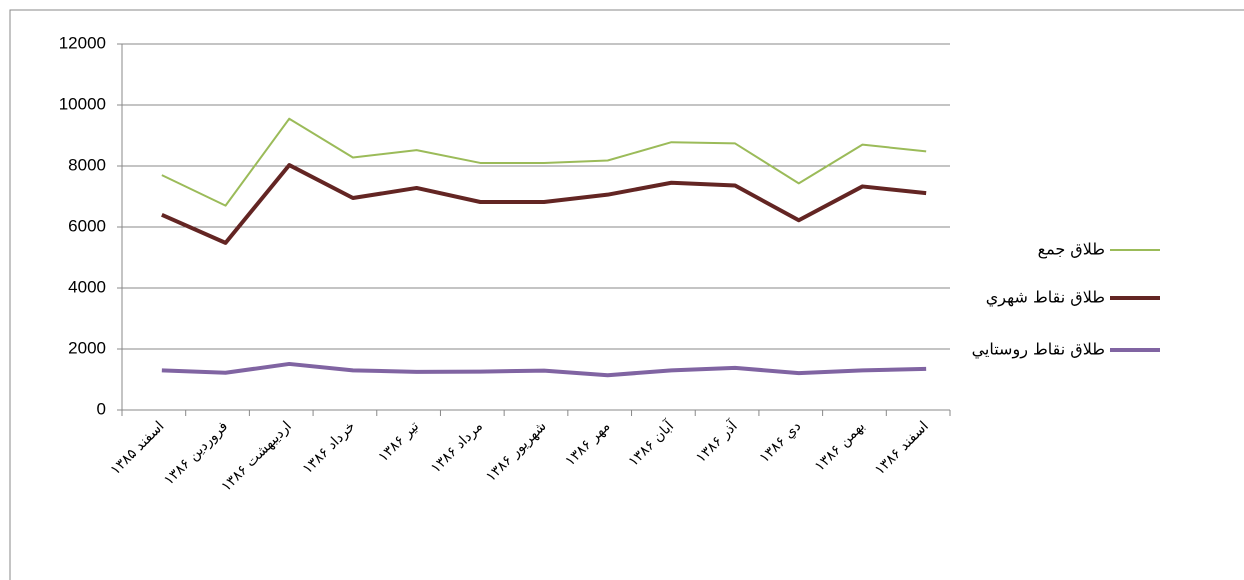  I want to click on legend-label: طلاق نقاط روستايي, so click(1038, 350).